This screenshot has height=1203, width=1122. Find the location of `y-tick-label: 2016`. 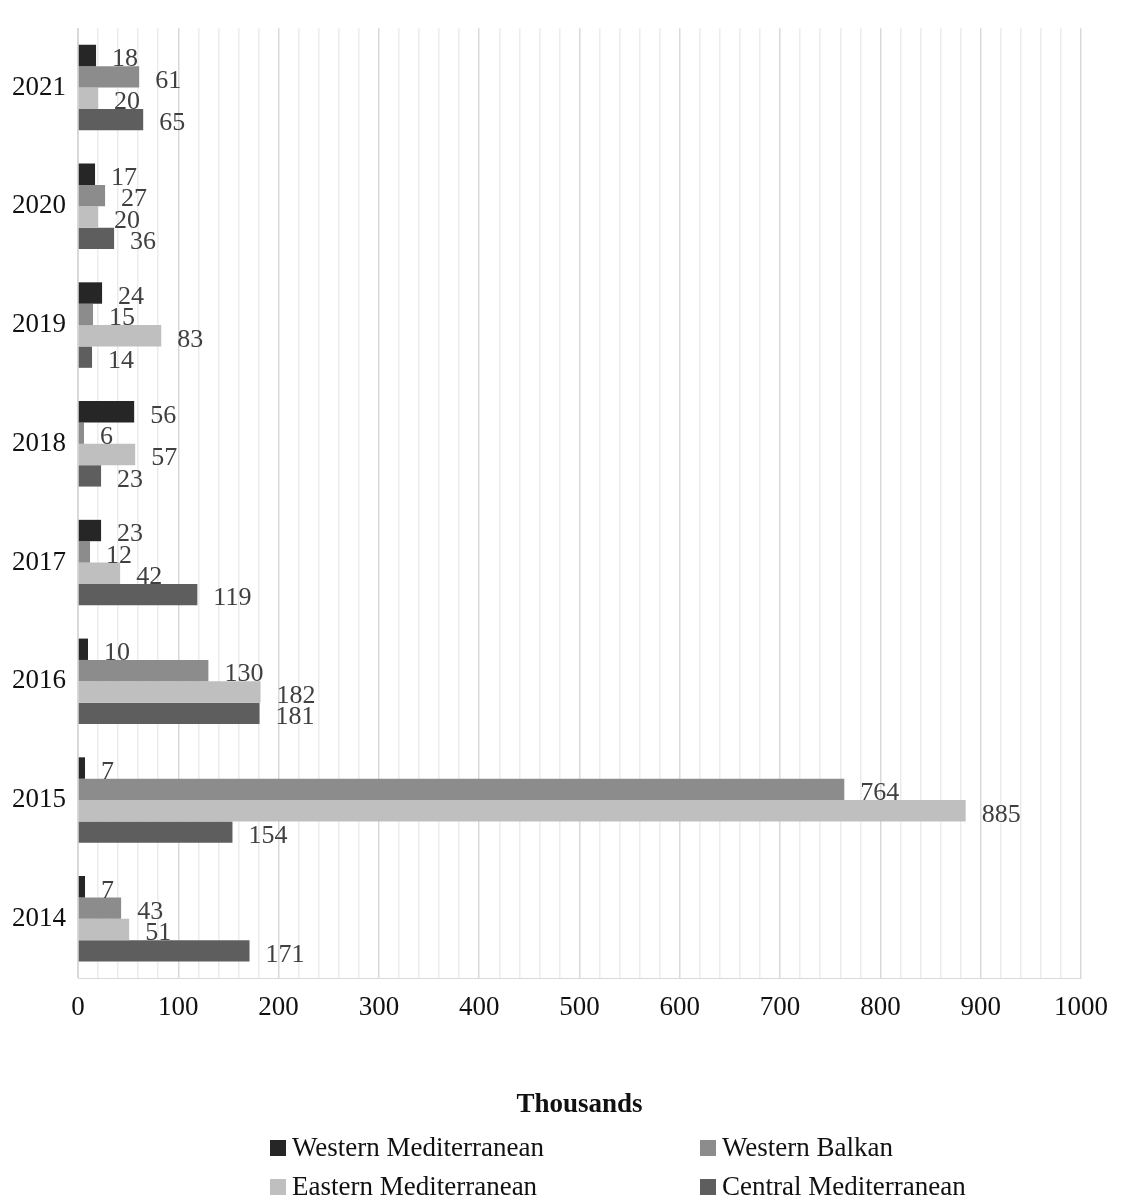

y-tick-label: 2016 is located at coordinates (39, 679).